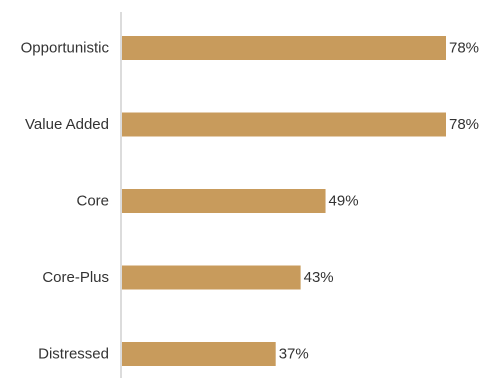 The width and height of the screenshot is (481, 380). Describe the element at coordinates (65, 48) in the screenshot. I see `category-label-opportunistic: Opportunistic` at that location.